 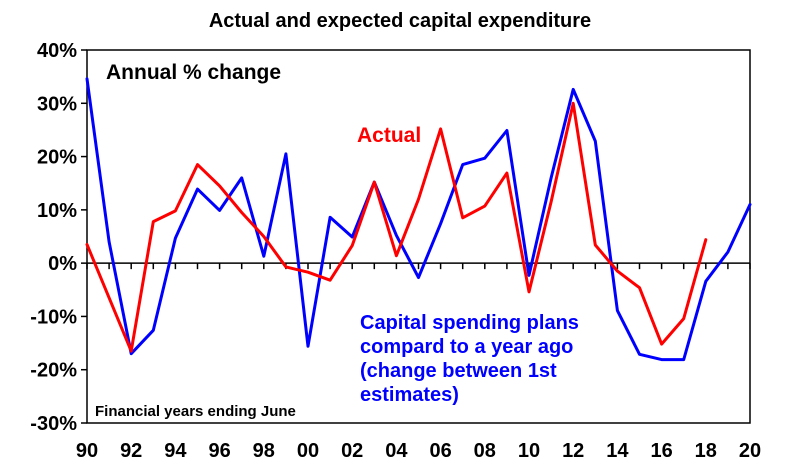 I want to click on footnote-background, so click(x=221, y=408).